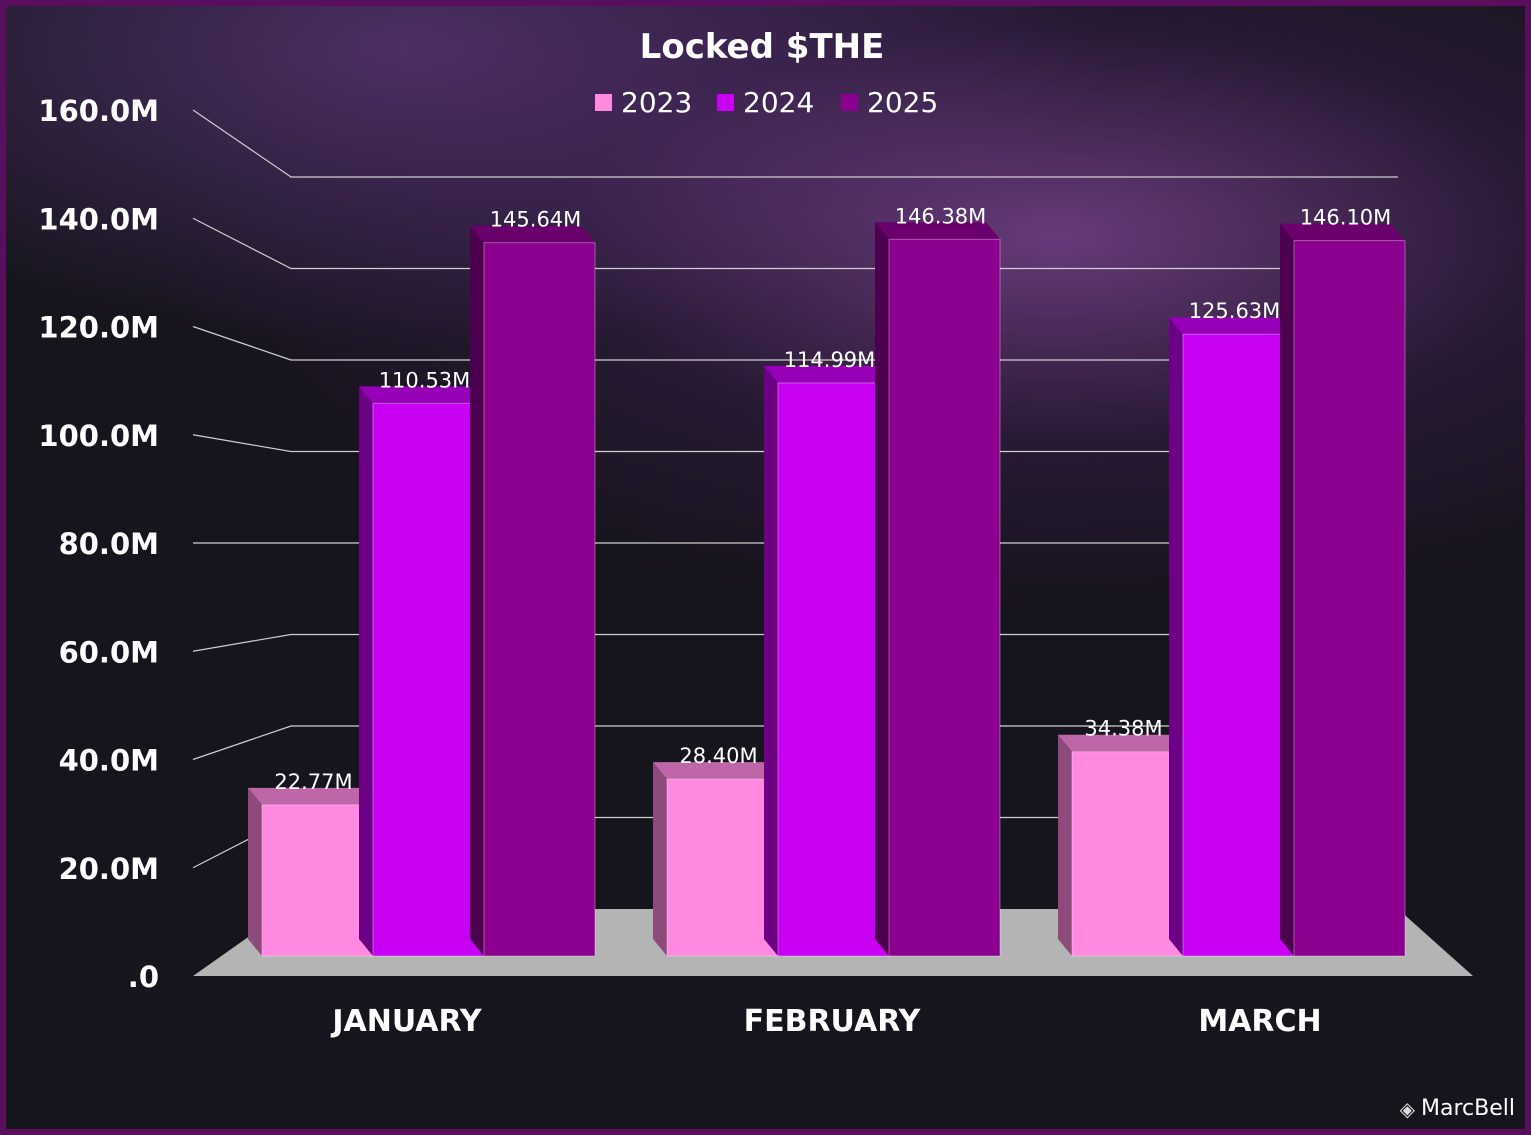  Describe the element at coordinates (98, 436) in the screenshot. I see `y-tick-label: 100.0M` at that location.